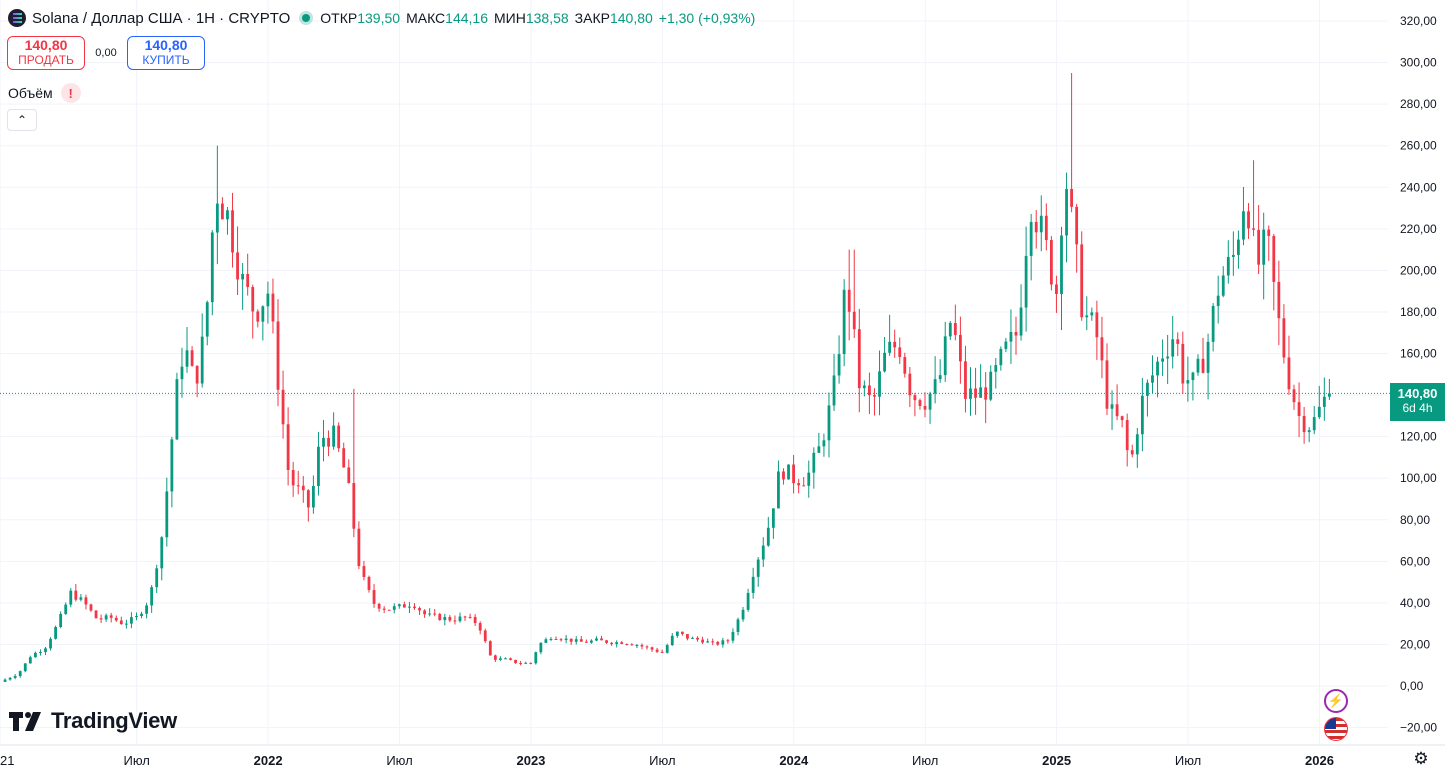 The width and height of the screenshot is (1445, 781). I want to click on warning-icon: !, so click(70, 93).